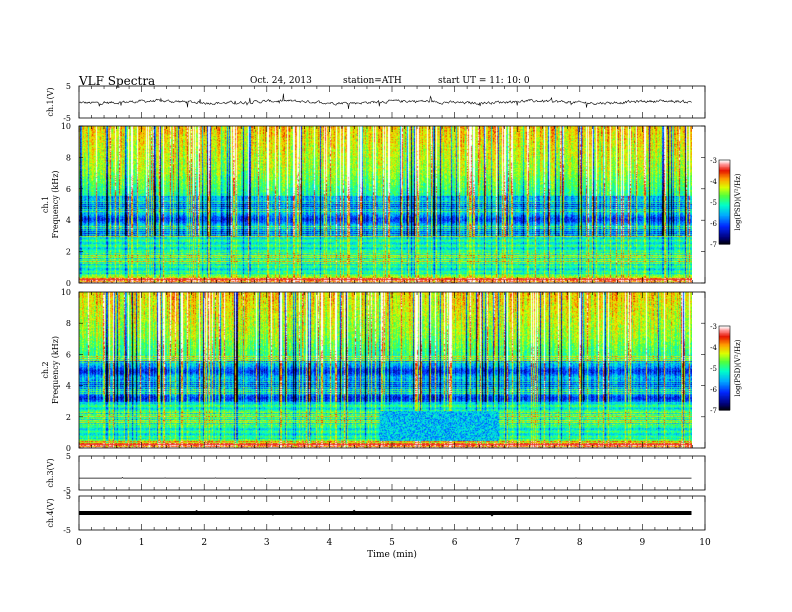 The height and width of the screenshot is (612, 792). Describe the element at coordinates (66, 292) in the screenshot. I see `y-tick-label: 10` at that location.